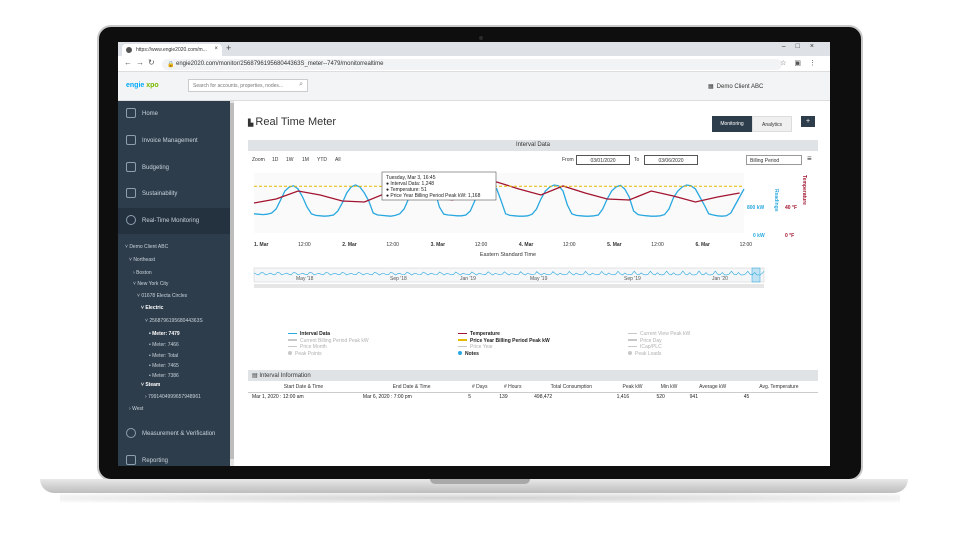 This screenshot has height=536, width=960. Describe the element at coordinates (292, 122) in the screenshot. I see `page-title: ▙ Real Time Meter` at that location.